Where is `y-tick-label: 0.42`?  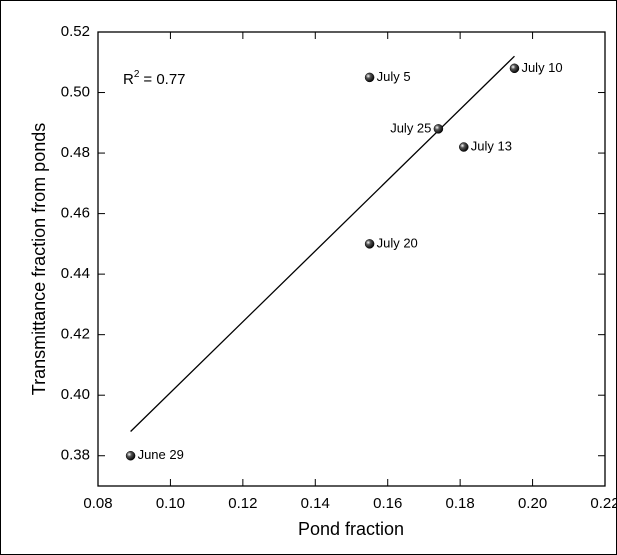 y-tick-label: 0.42 is located at coordinates (75, 334).